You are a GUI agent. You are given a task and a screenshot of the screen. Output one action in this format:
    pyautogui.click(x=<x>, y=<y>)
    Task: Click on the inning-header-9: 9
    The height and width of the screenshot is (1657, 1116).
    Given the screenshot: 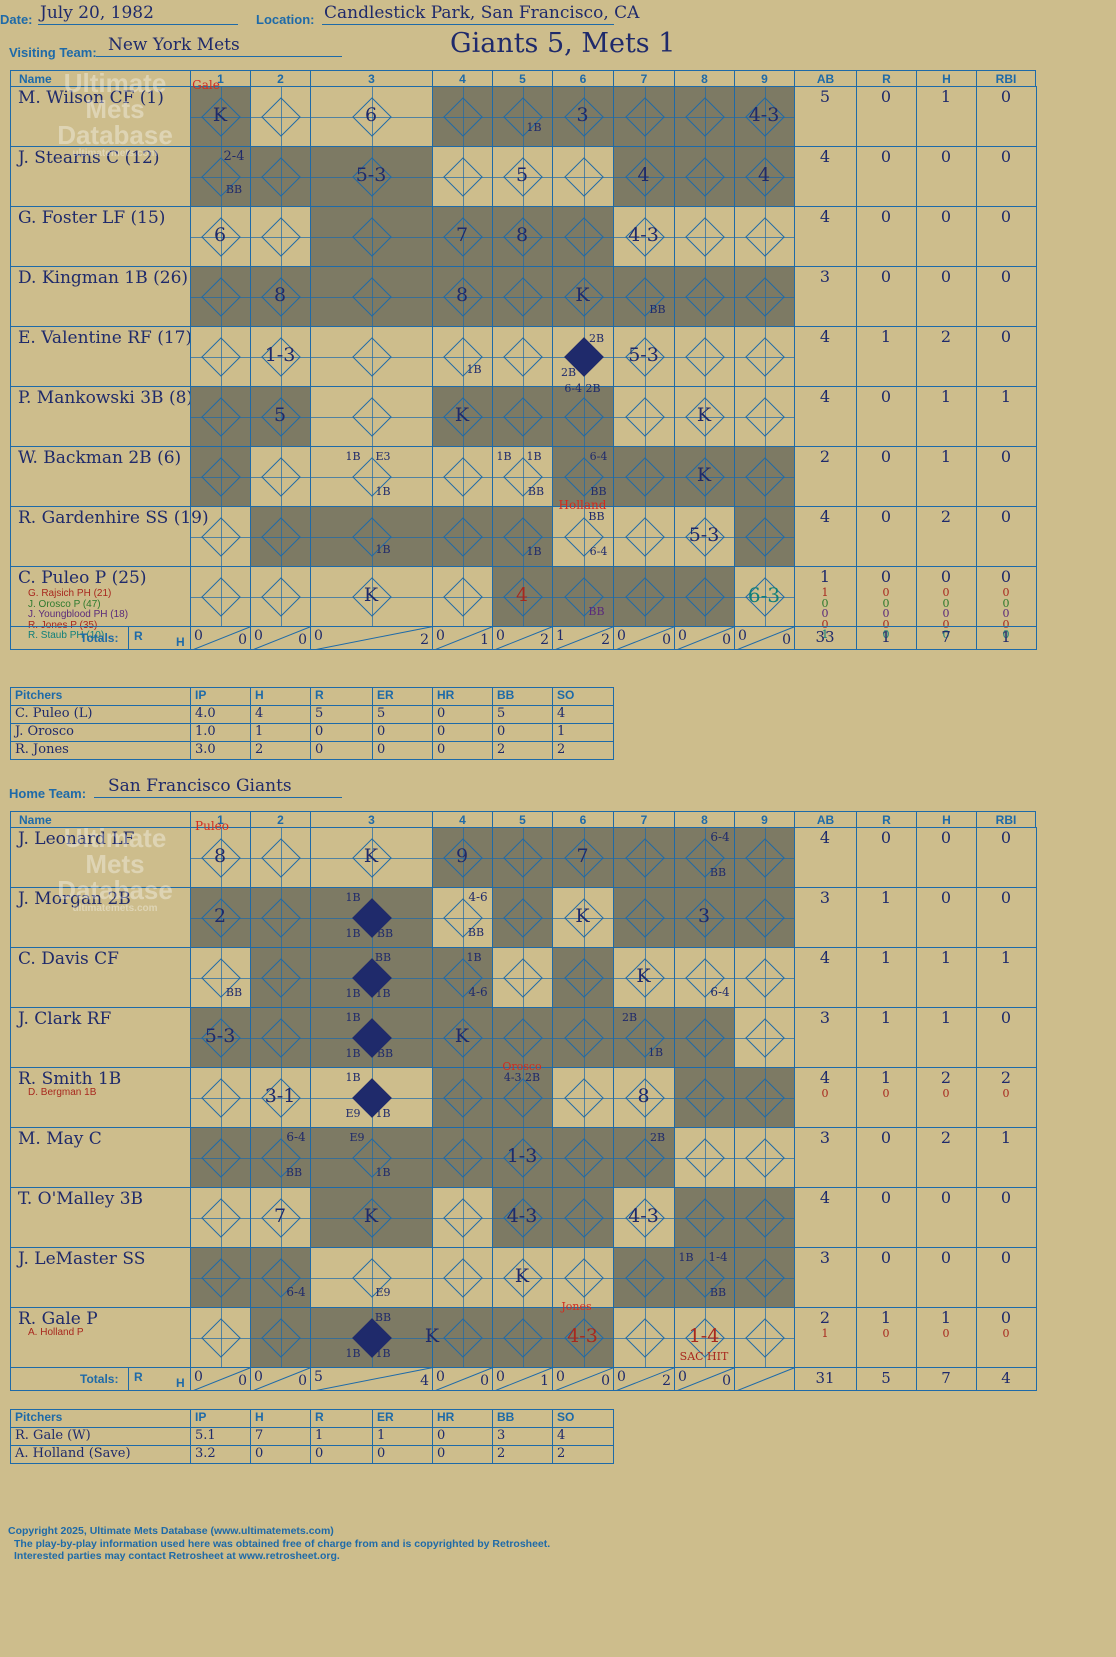 What is the action you would take?
    pyautogui.click(x=764, y=819)
    